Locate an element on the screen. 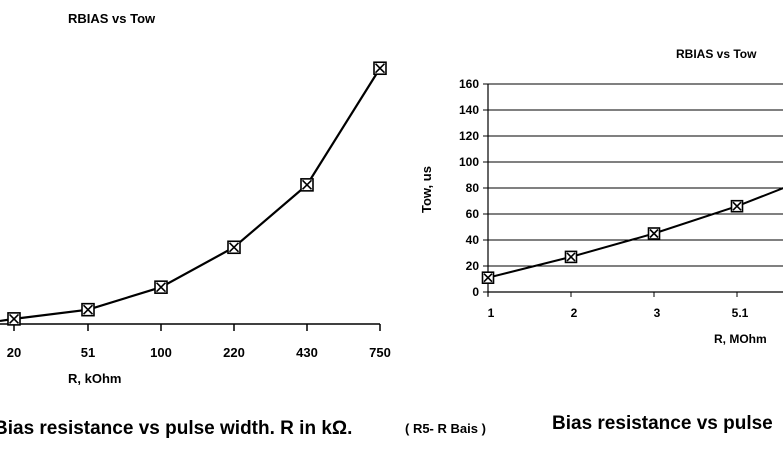 The image size is (783, 449). right-x-axis-label: R, MOhm is located at coordinates (740, 339).